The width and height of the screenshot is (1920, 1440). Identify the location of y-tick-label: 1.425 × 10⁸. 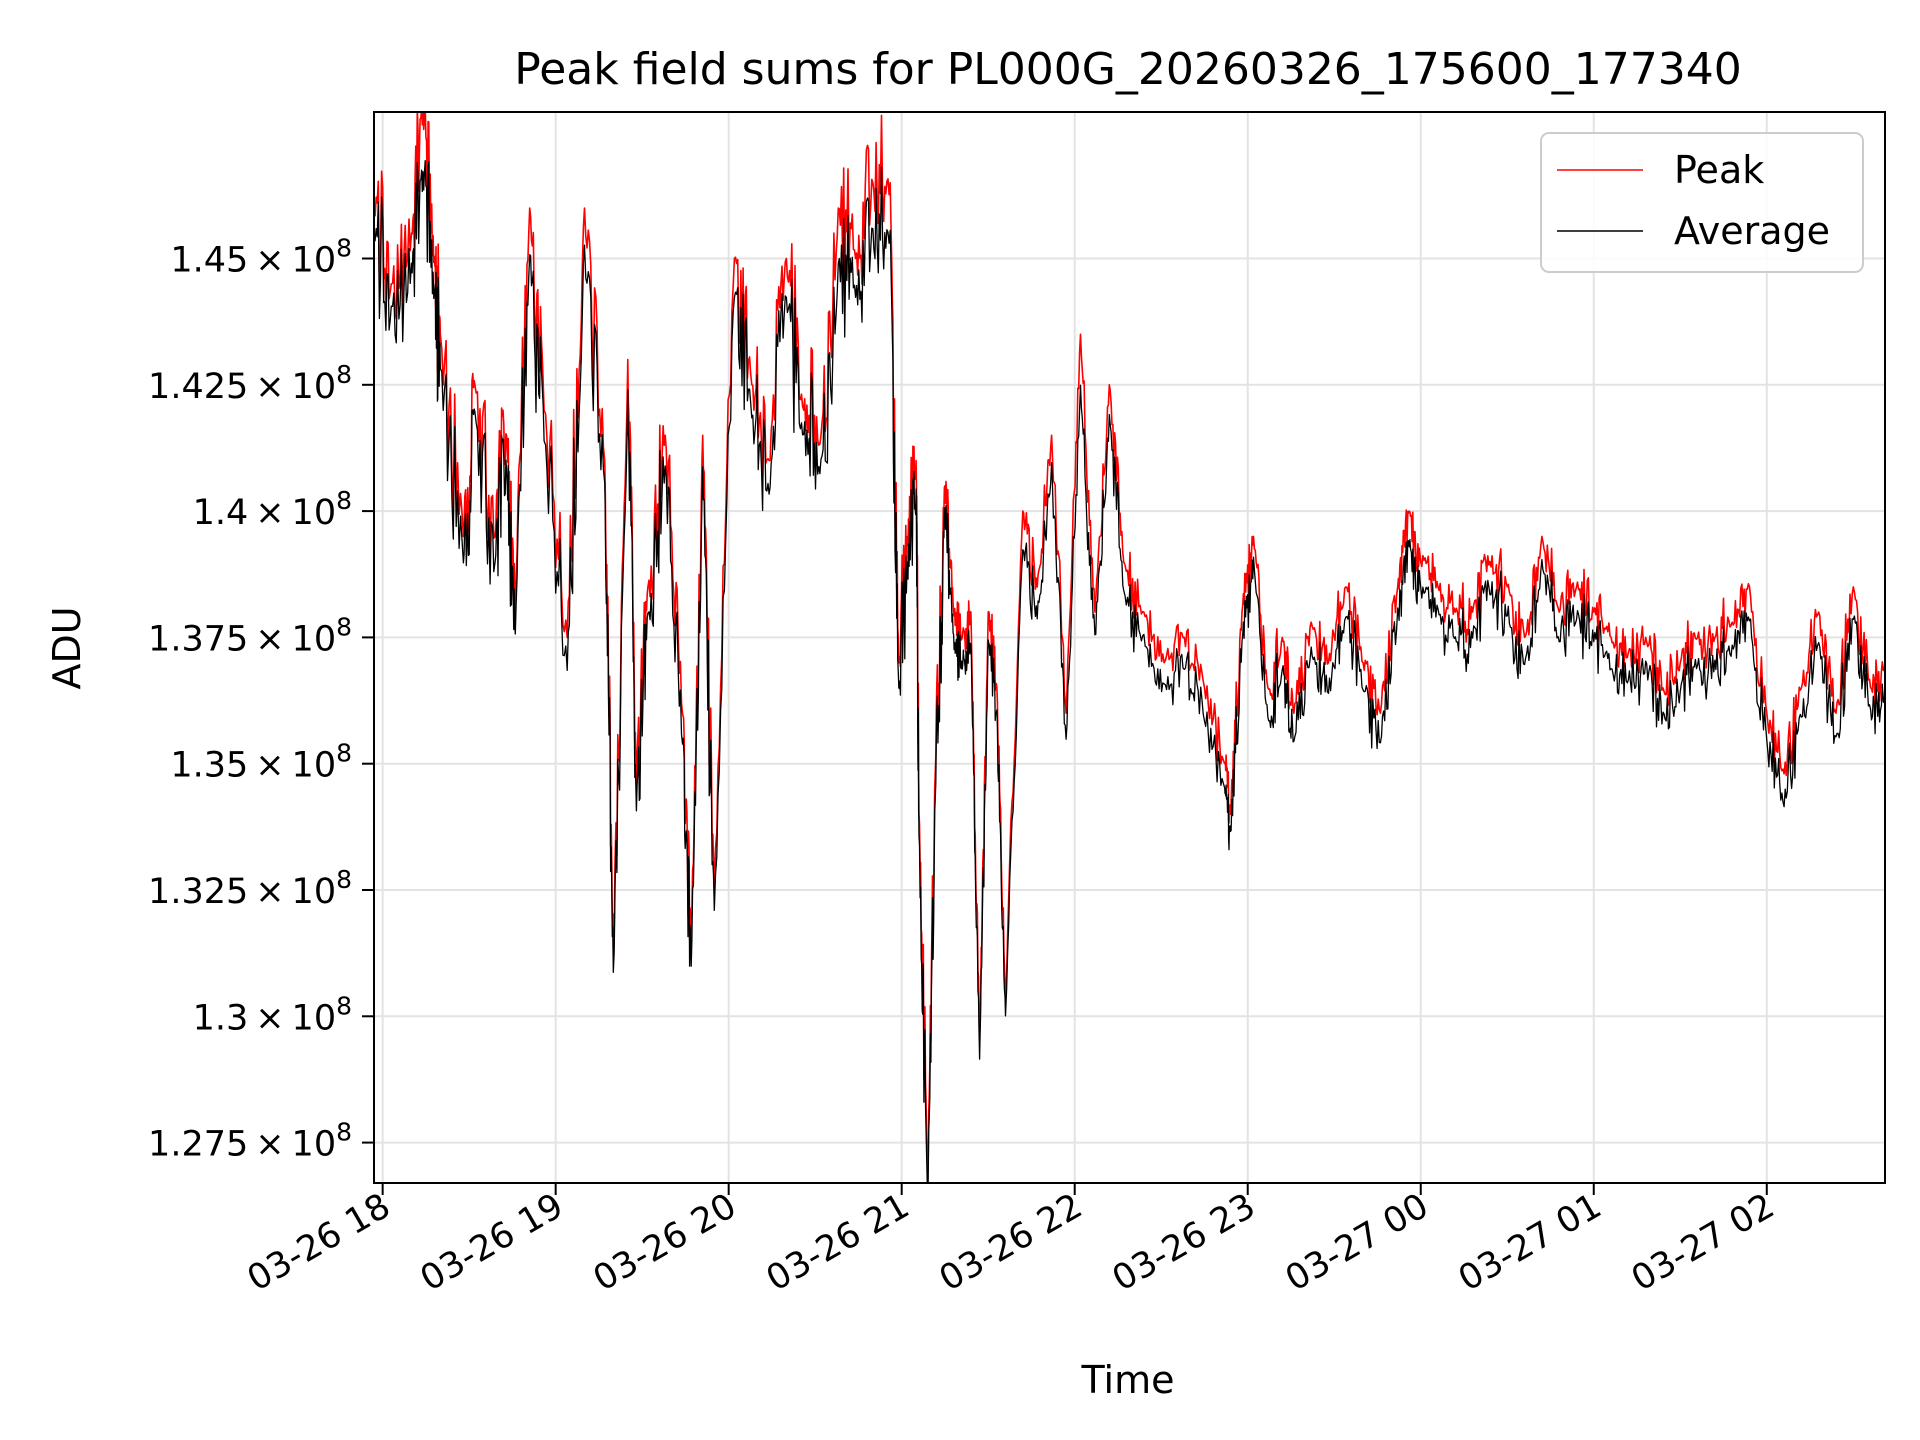
(250, 383).